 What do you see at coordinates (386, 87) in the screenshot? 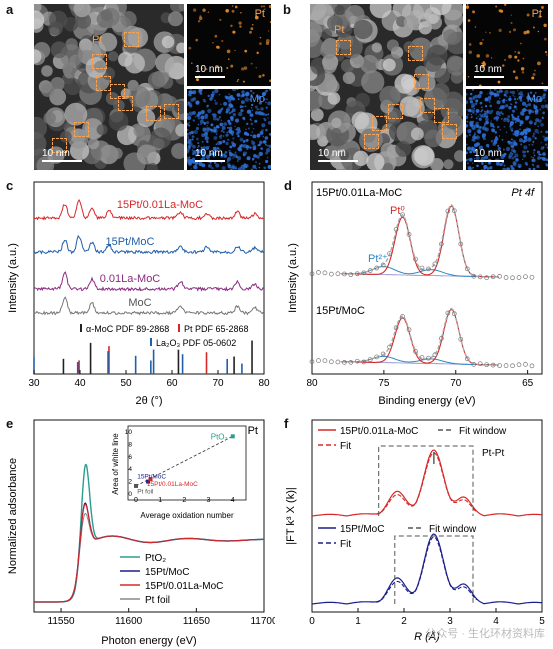
I see `haadf-image-b: Pt 10 nm` at bounding box center [386, 87].